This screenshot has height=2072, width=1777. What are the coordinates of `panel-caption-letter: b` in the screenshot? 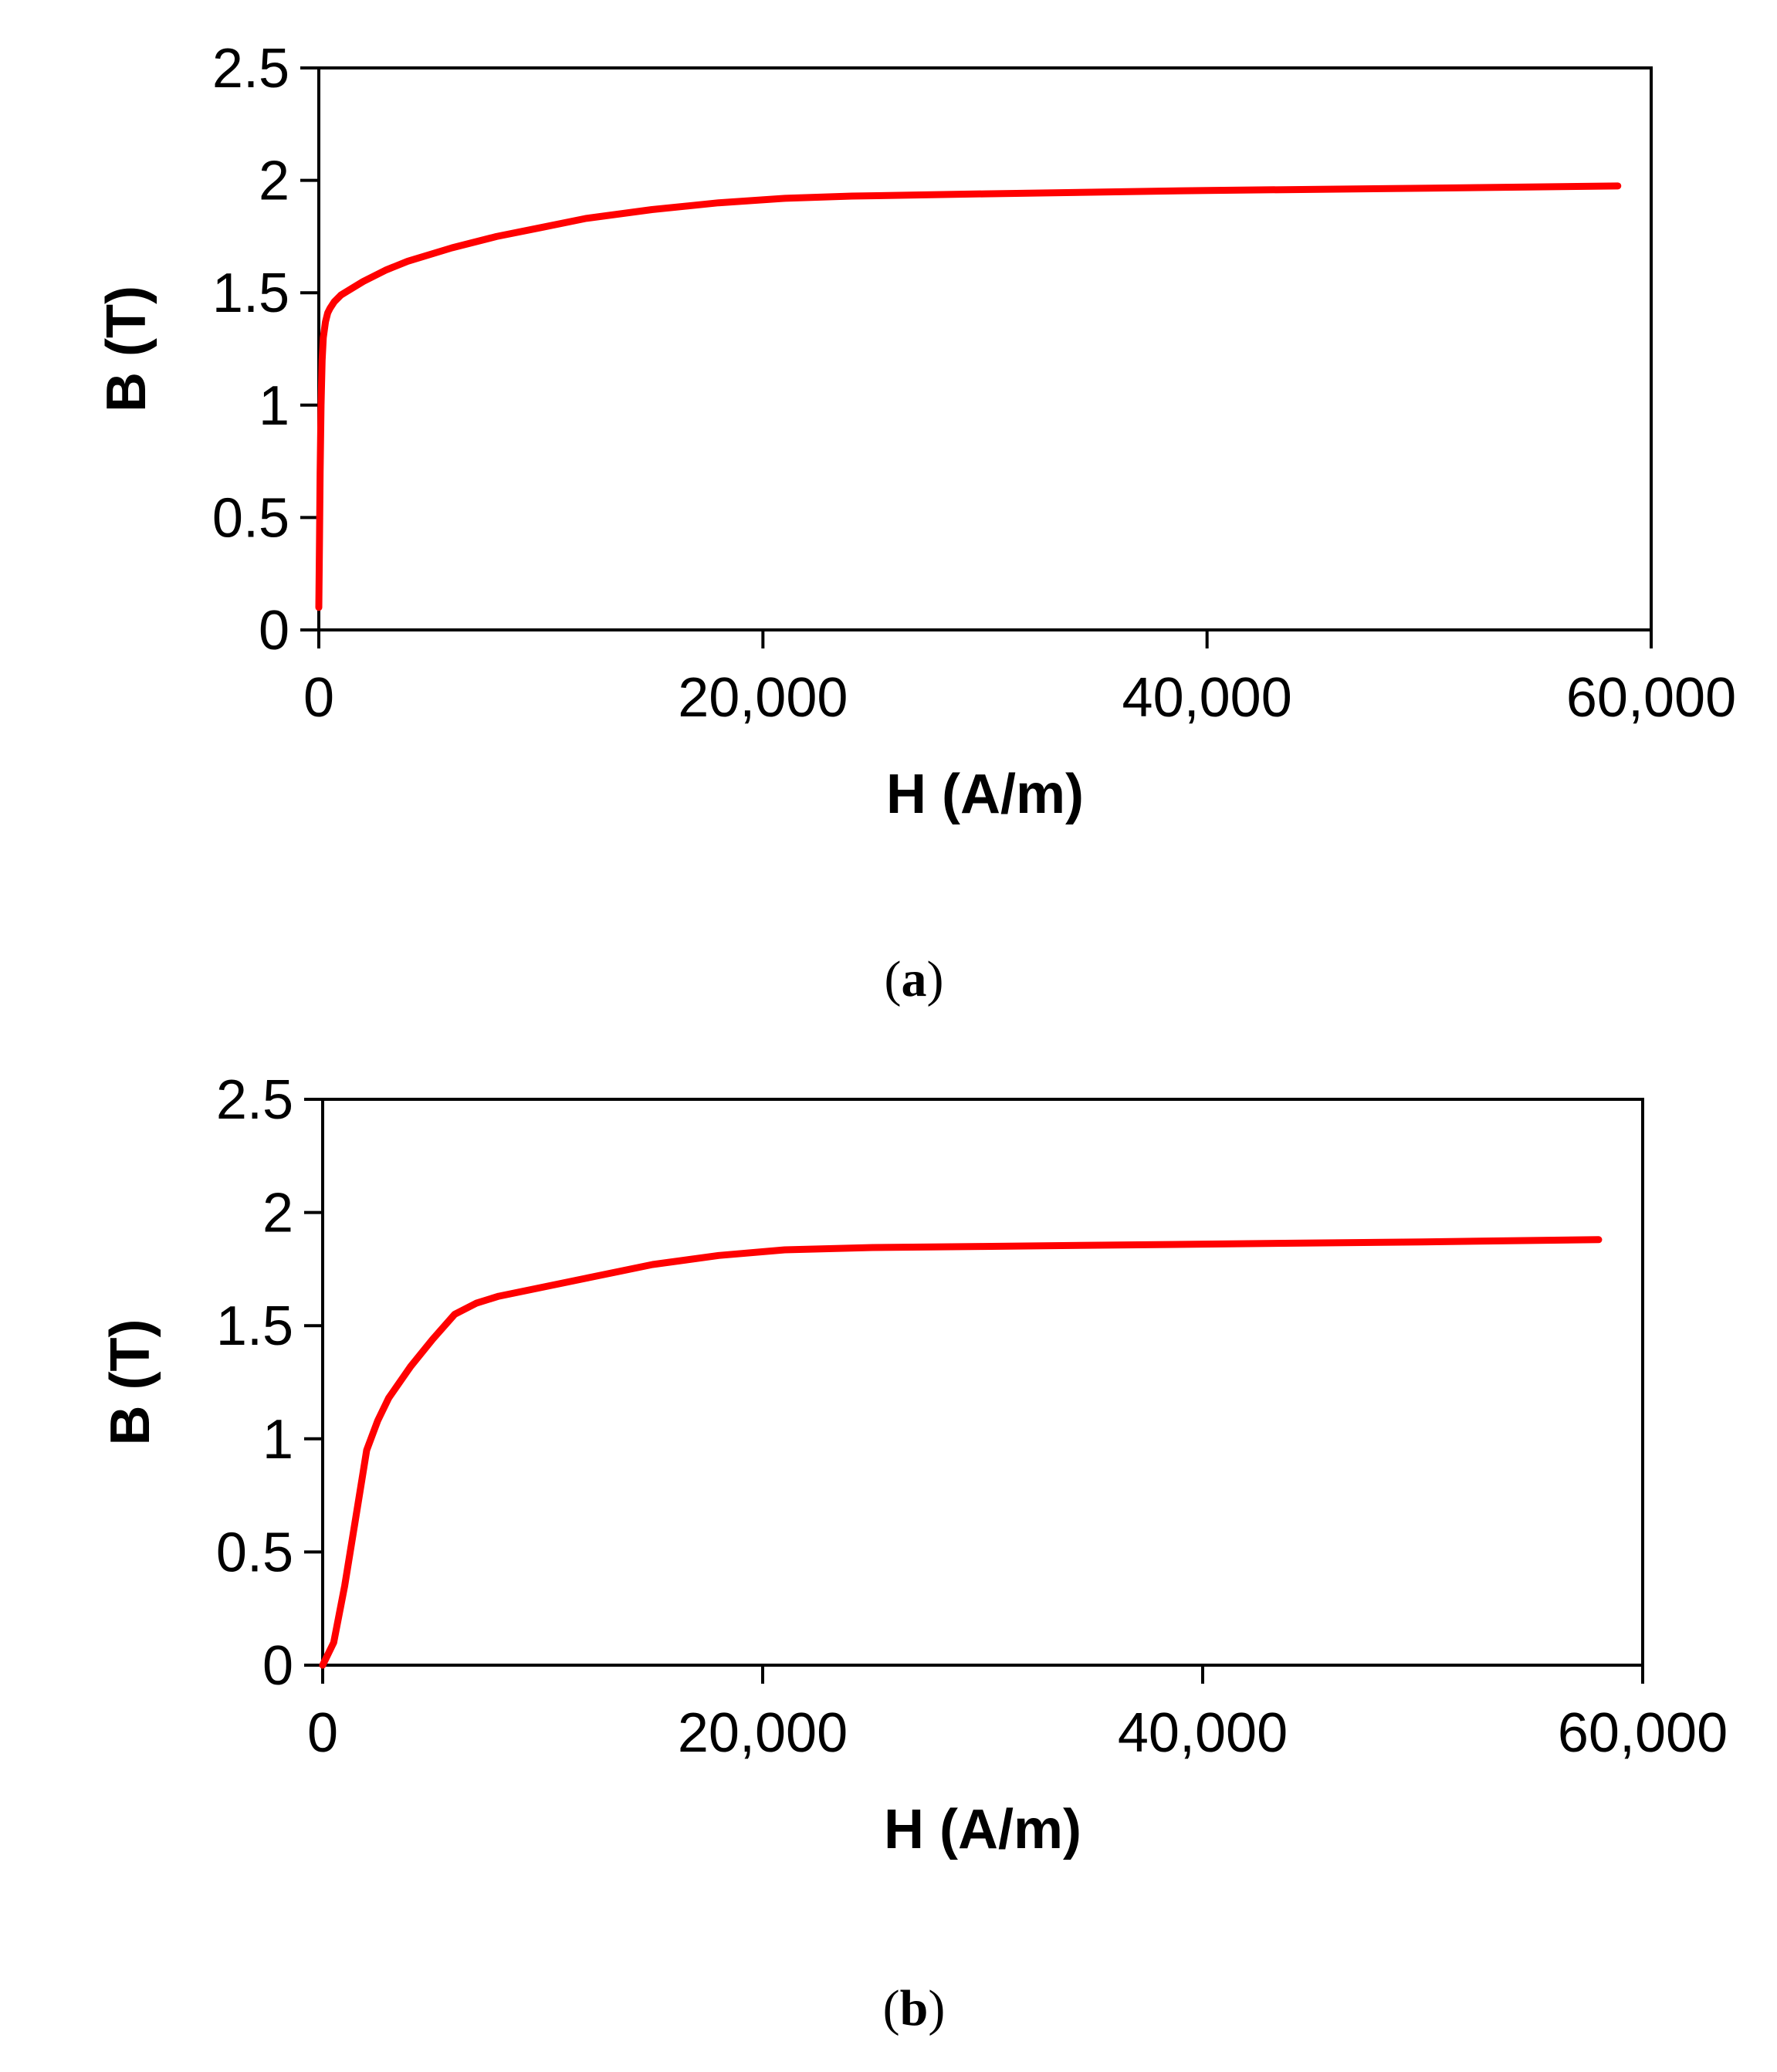 It's located at (914, 2008).